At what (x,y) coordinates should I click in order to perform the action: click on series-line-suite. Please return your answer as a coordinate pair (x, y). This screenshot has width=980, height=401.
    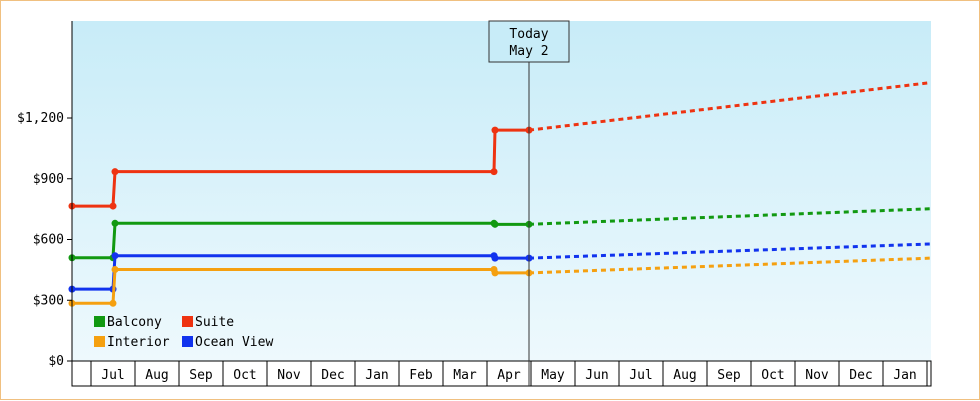
    Looking at the image, I should click on (300, 168).